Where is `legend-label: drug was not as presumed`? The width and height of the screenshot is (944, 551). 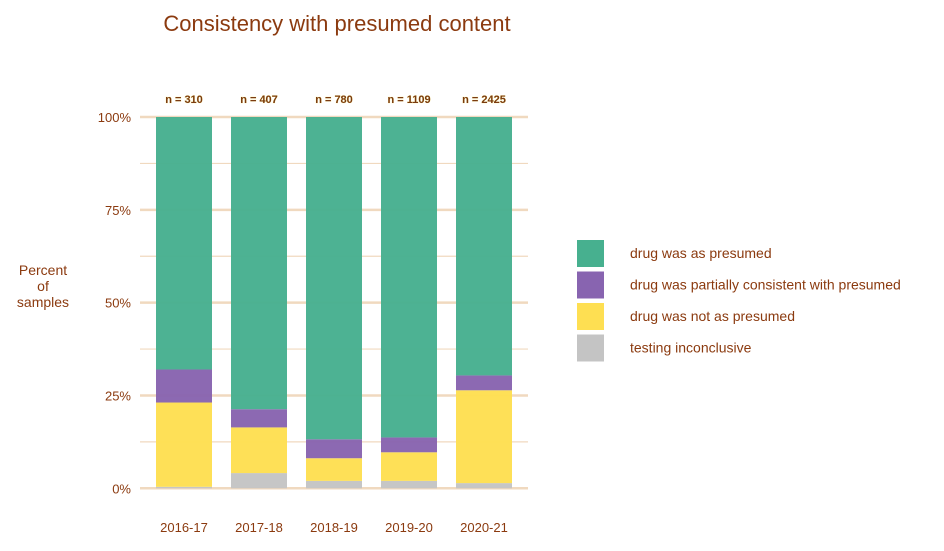 legend-label: drug was not as presumed is located at coordinates (712, 316).